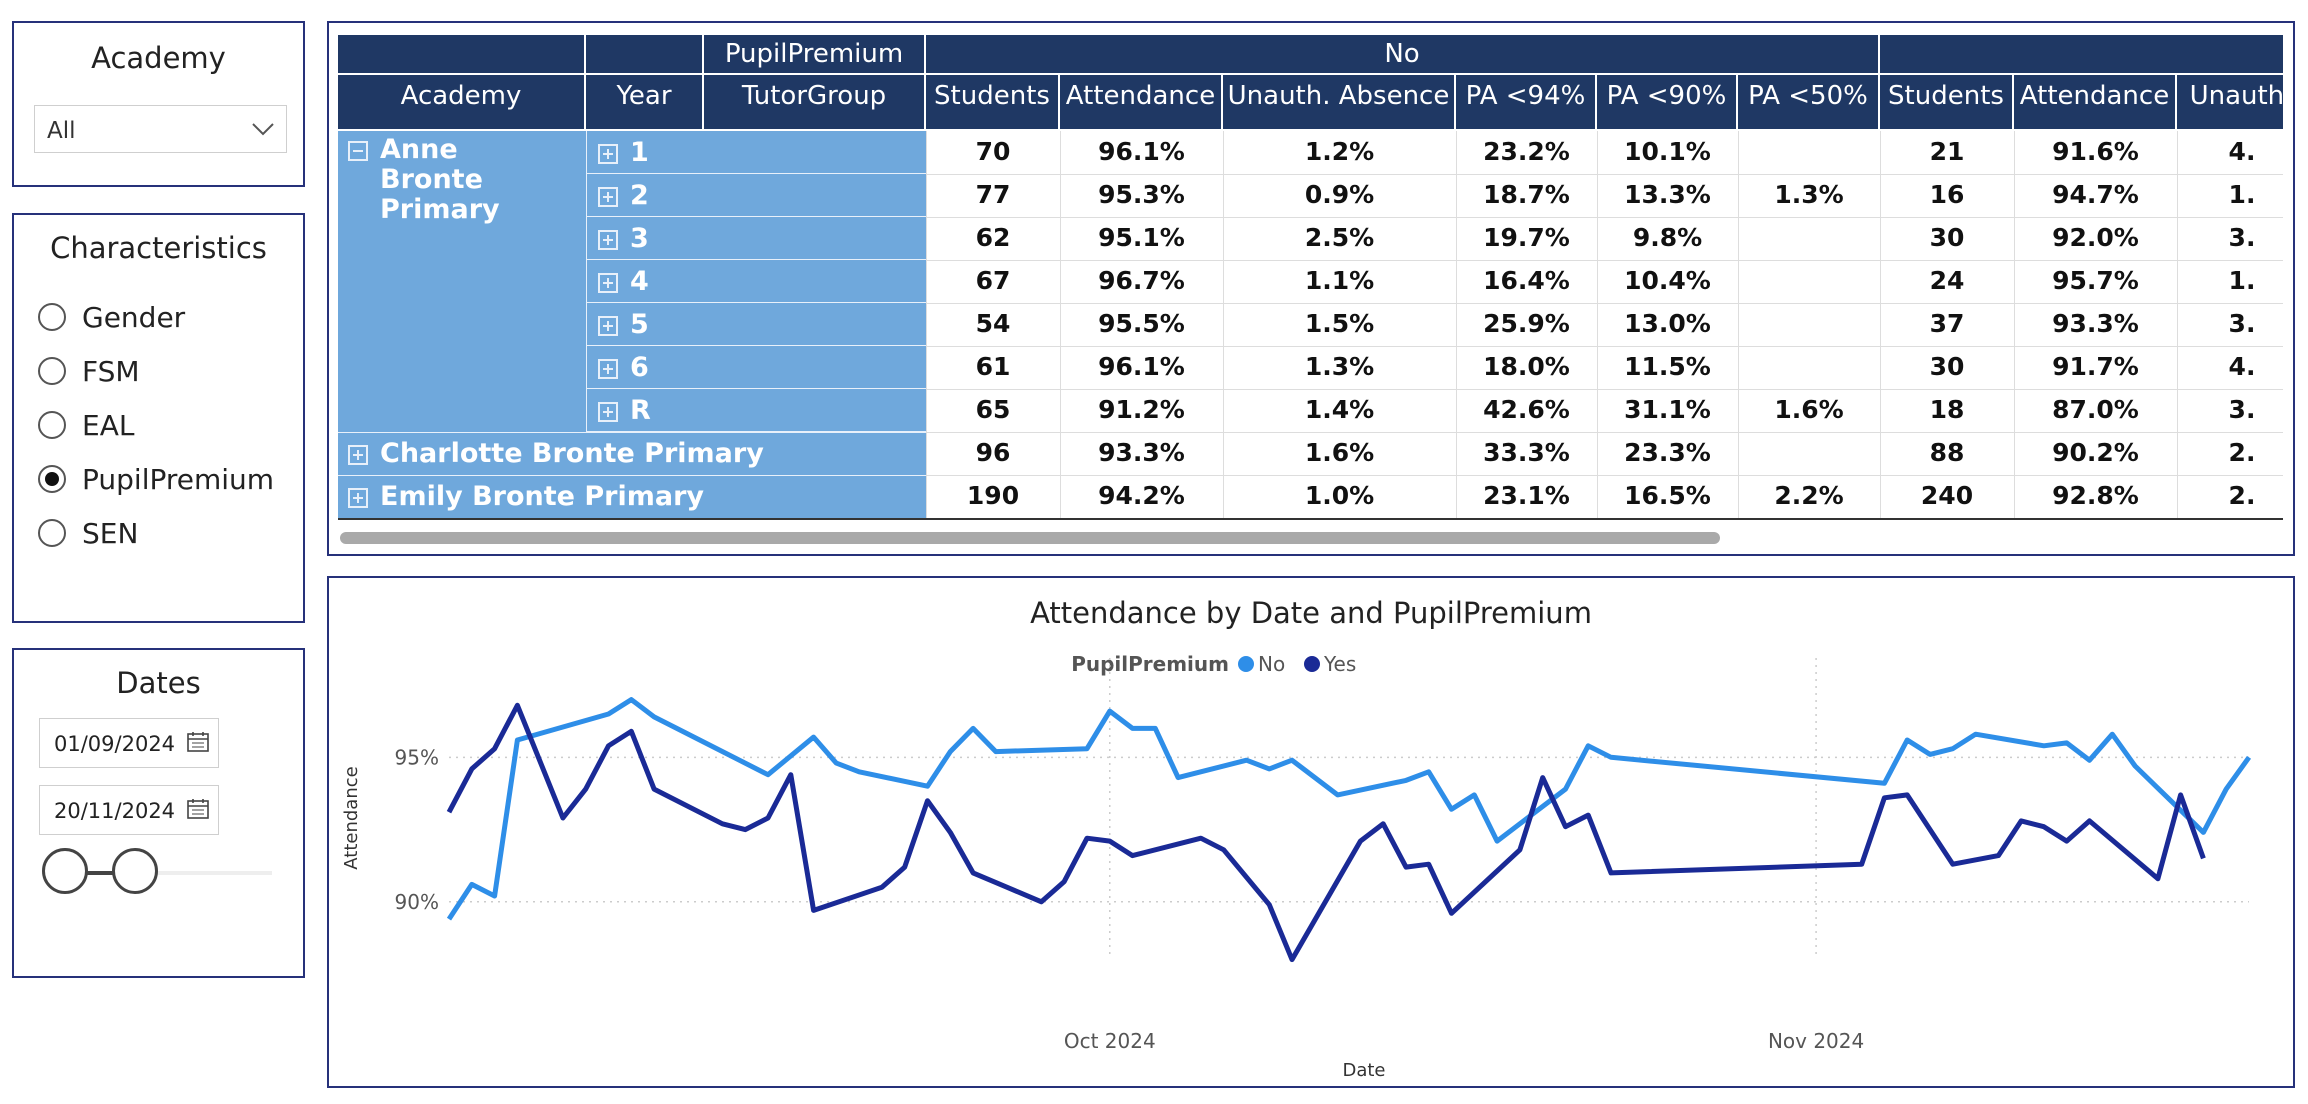  I want to click on characteristic-option: EAL, so click(86, 425).